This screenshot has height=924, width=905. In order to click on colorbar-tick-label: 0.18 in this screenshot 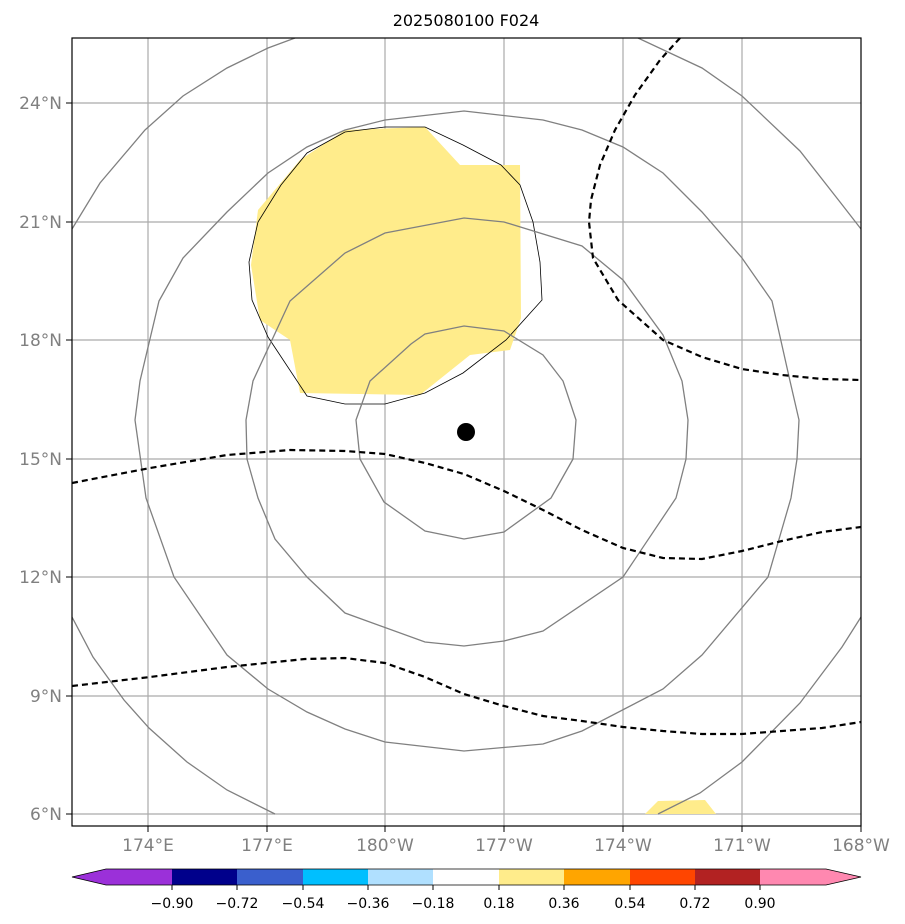, I will do `click(498, 904)`.